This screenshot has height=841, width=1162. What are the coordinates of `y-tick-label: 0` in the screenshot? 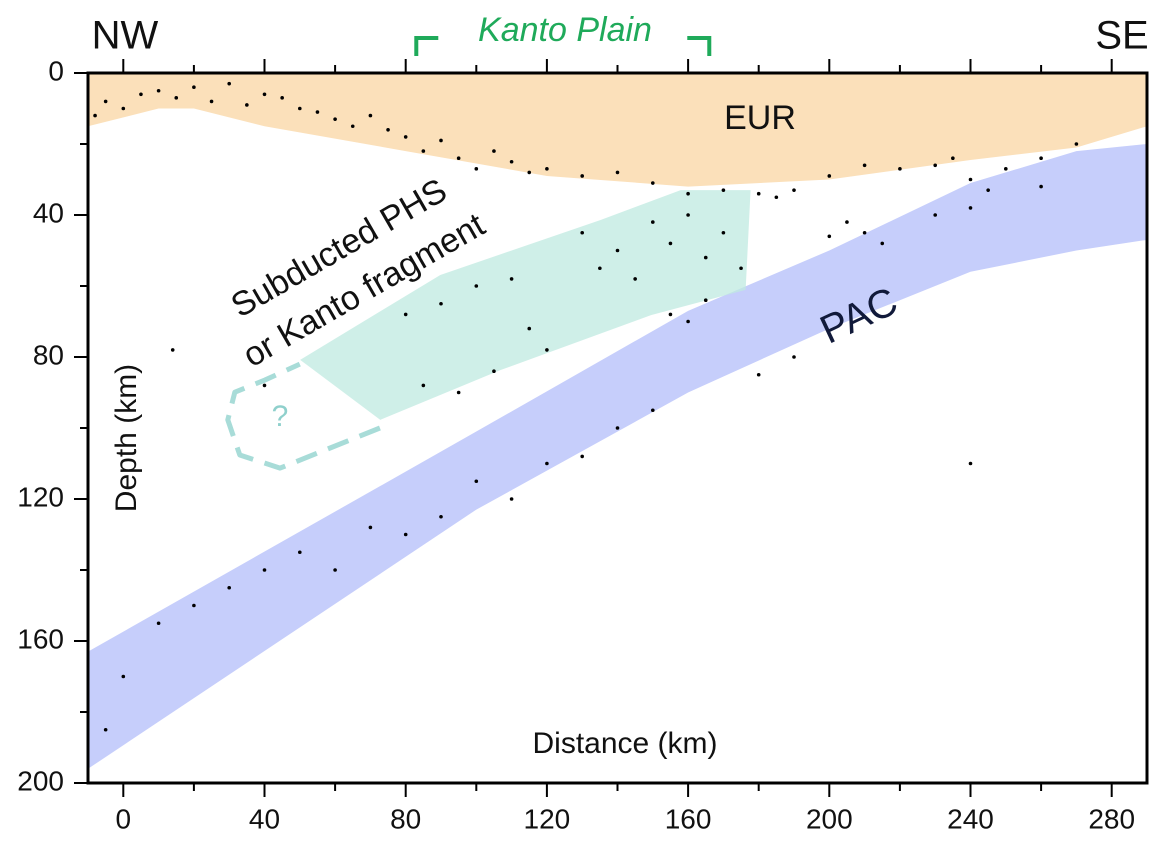 It's located at (56, 70).